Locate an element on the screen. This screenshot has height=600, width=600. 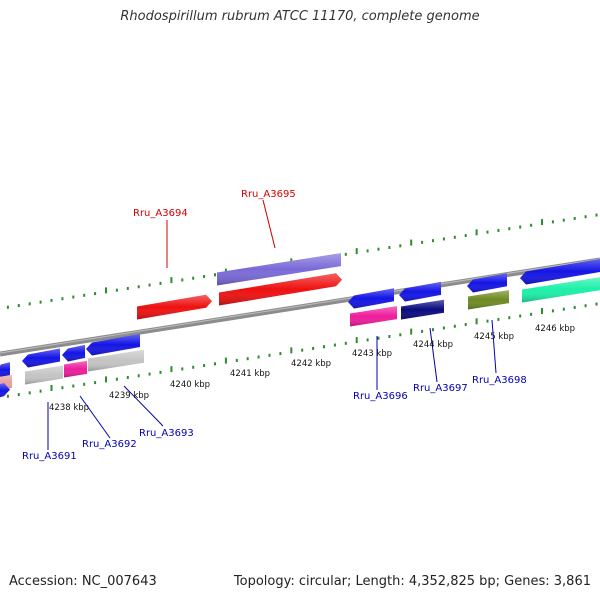
gene-rru-a3698-shading is located at coordinates (488, 300).